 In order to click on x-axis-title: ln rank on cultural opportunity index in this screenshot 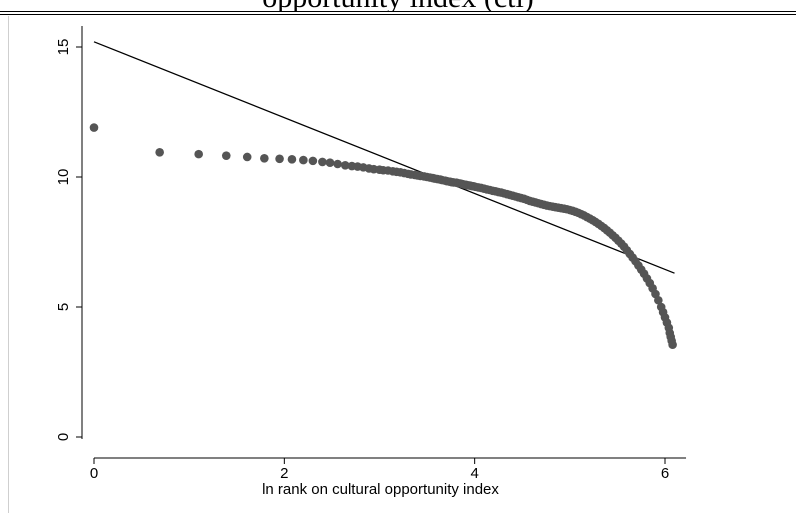, I will do `click(380, 489)`.